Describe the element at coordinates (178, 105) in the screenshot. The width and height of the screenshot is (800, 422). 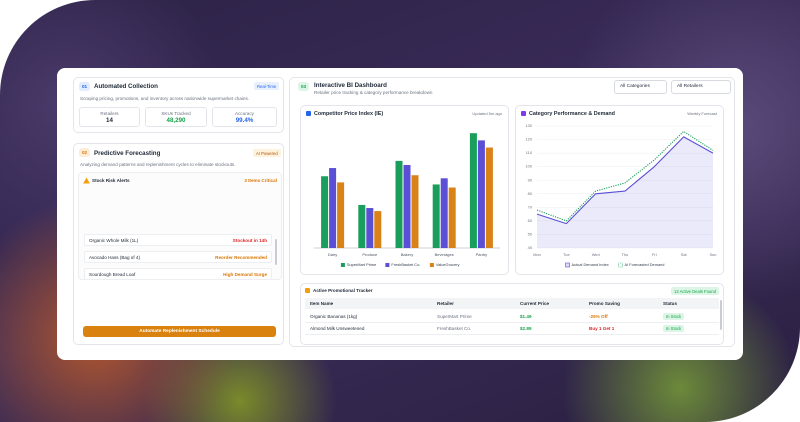
I see `collection-card` at that location.